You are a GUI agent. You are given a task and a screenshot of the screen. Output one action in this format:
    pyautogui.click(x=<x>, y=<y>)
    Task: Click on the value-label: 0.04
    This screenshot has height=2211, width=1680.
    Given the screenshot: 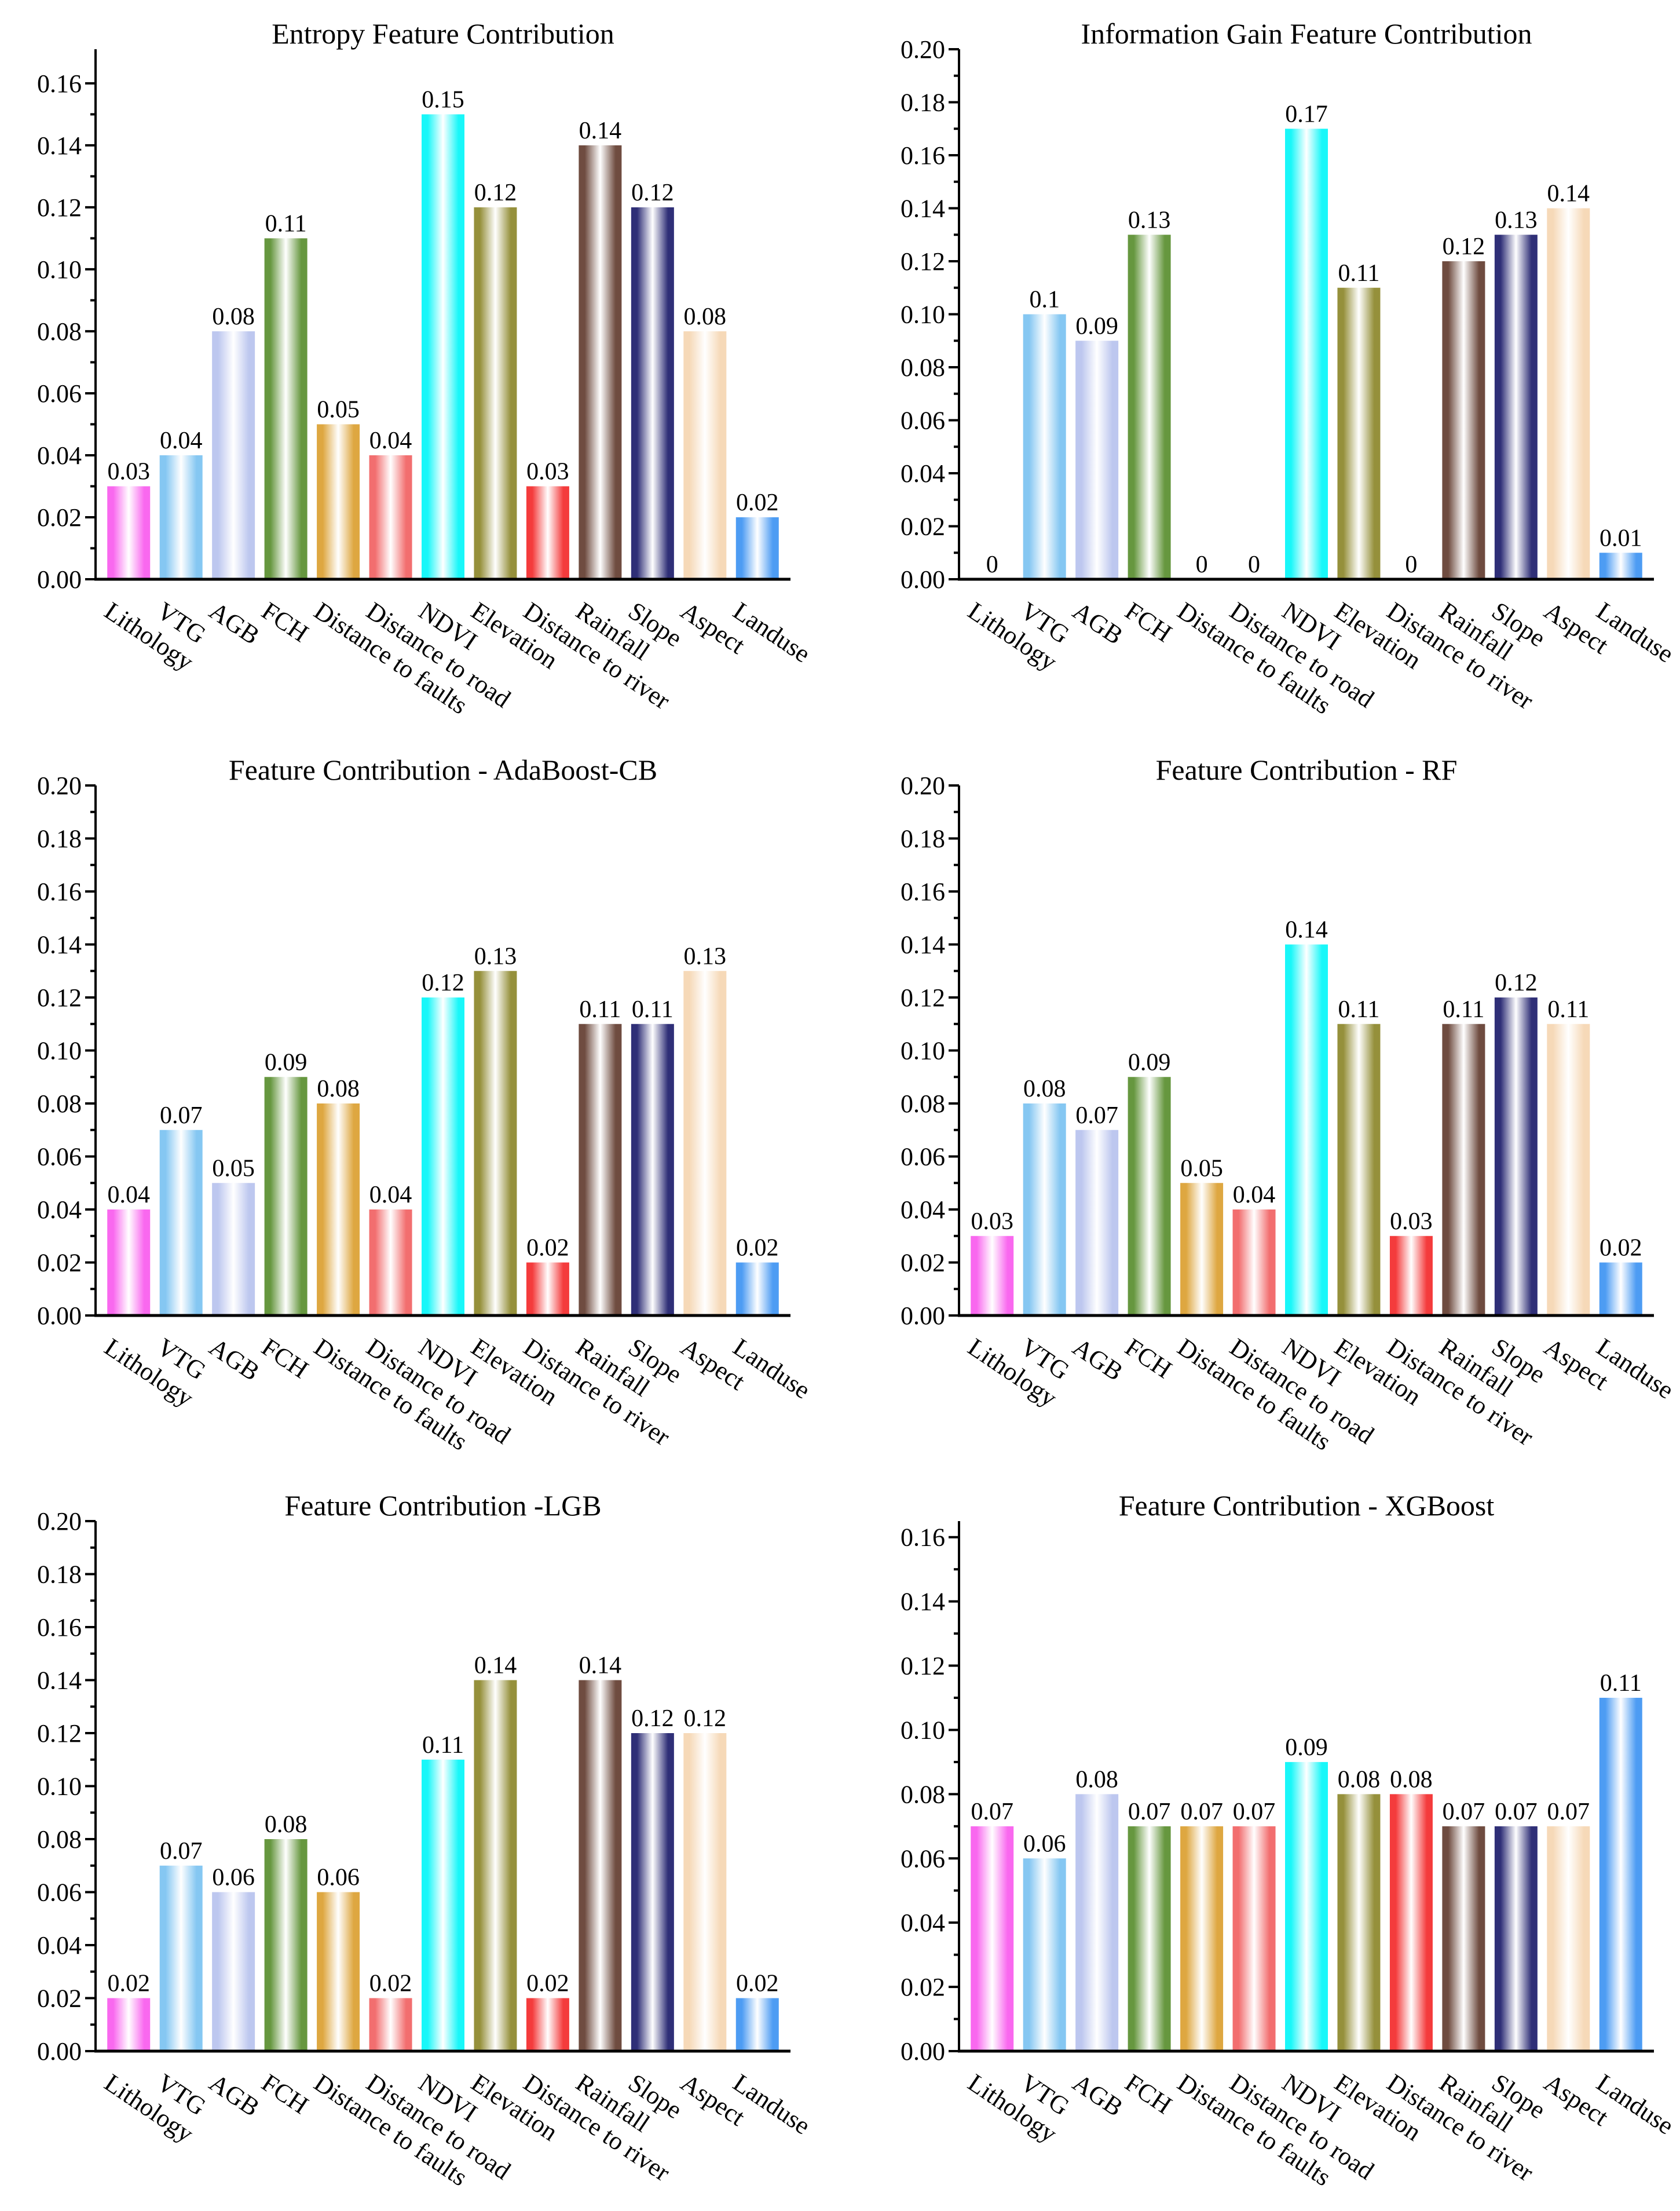 What is the action you would take?
    pyautogui.click(x=390, y=1195)
    